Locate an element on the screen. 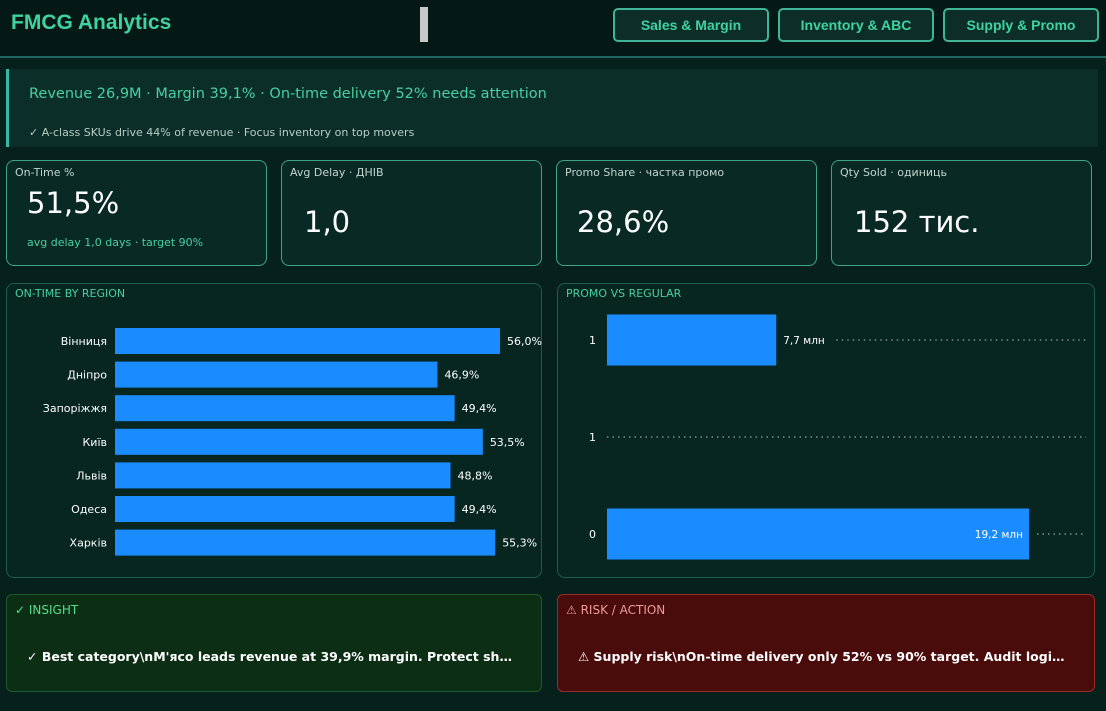 The width and height of the screenshot is (1106, 711). promo-category-label: 0 is located at coordinates (592, 534).